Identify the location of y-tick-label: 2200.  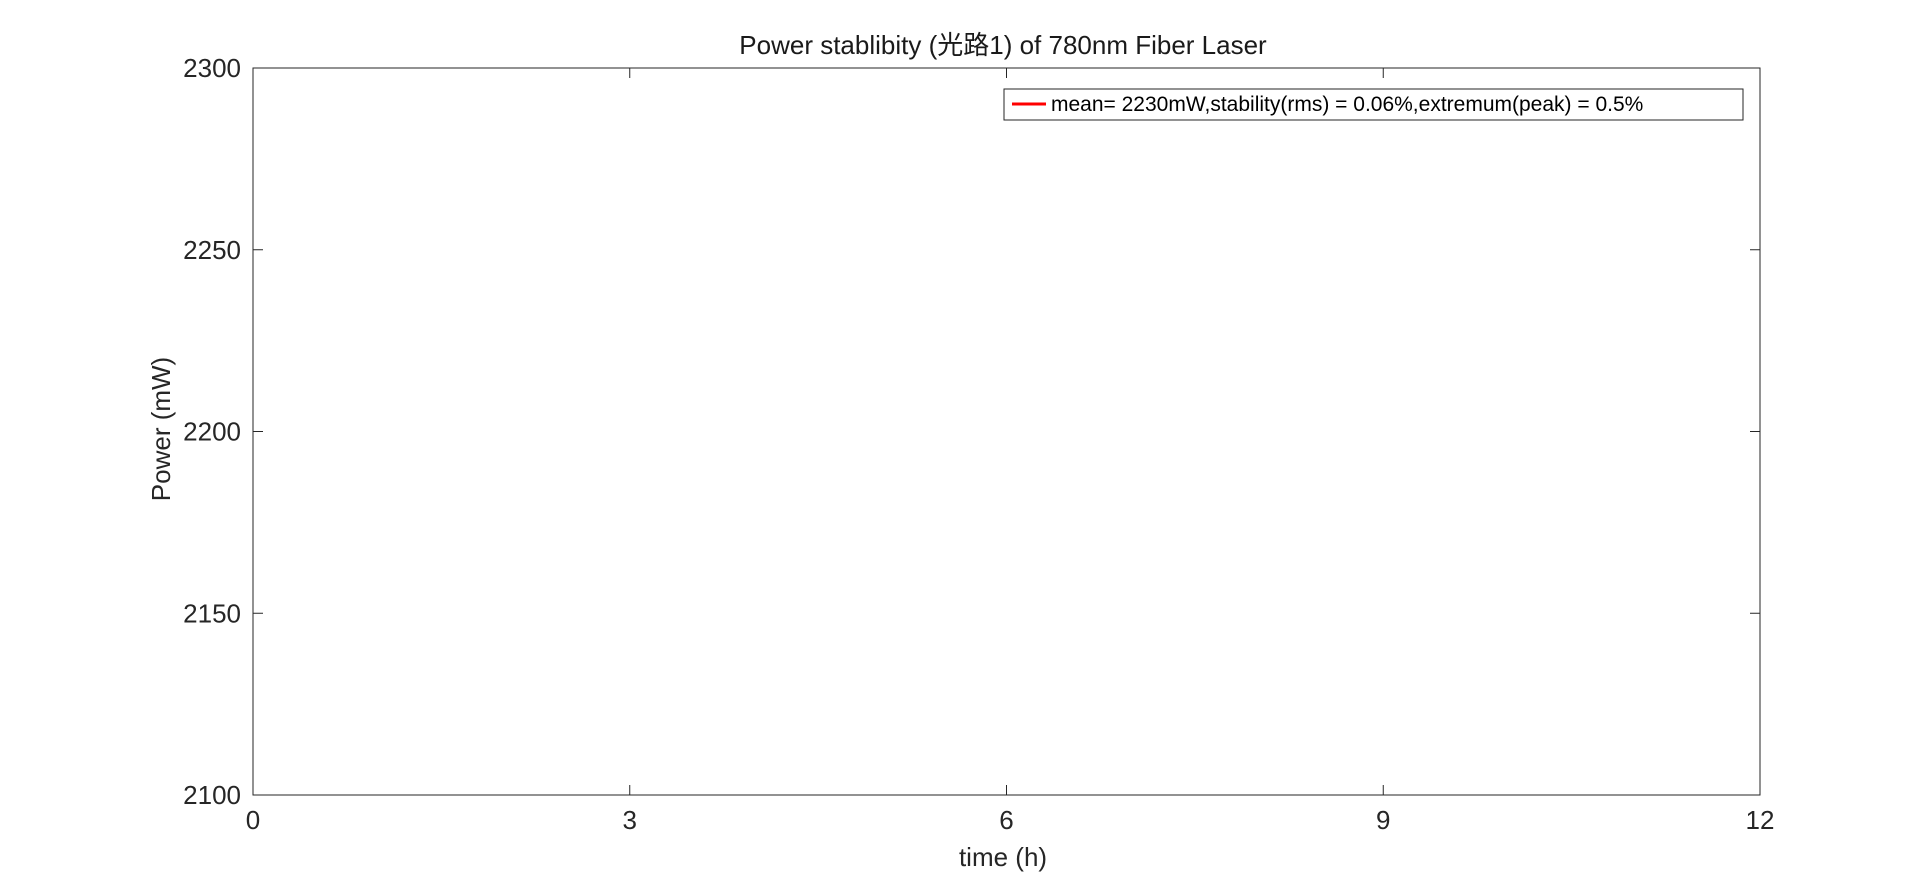
(212, 432).